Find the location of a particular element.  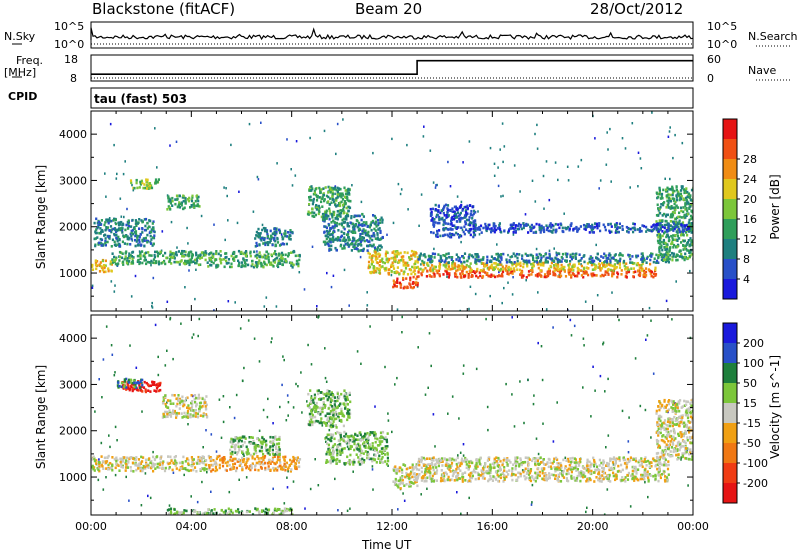

velocity-region-2-cell is located at coordinates (278, 450).